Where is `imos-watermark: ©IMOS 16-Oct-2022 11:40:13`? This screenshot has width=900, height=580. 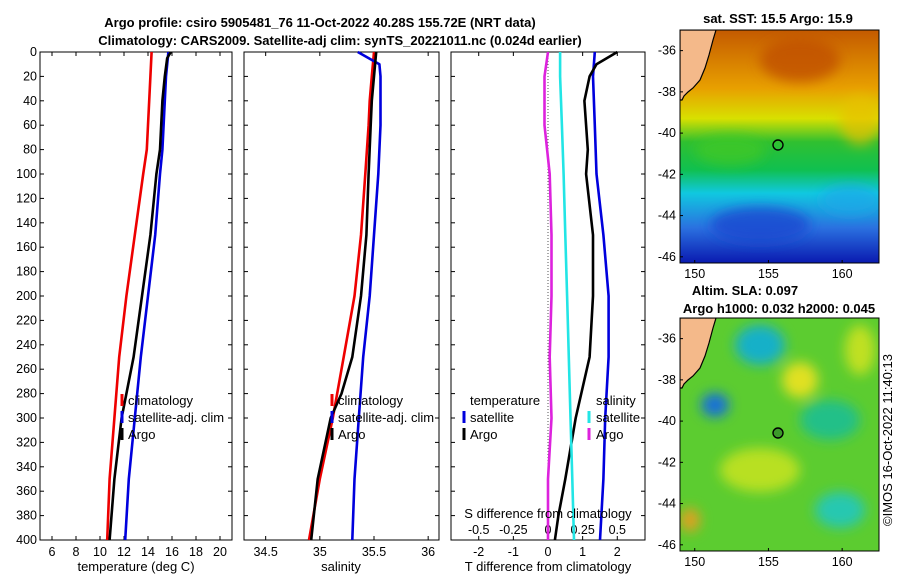
imos-watermark: ©IMOS 16-Oct-2022 11:40:13 is located at coordinates (887, 440).